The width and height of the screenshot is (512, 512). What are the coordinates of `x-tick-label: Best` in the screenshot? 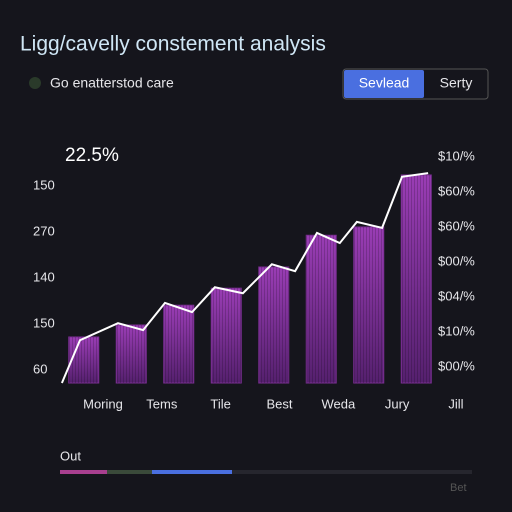 It's located at (279, 403).